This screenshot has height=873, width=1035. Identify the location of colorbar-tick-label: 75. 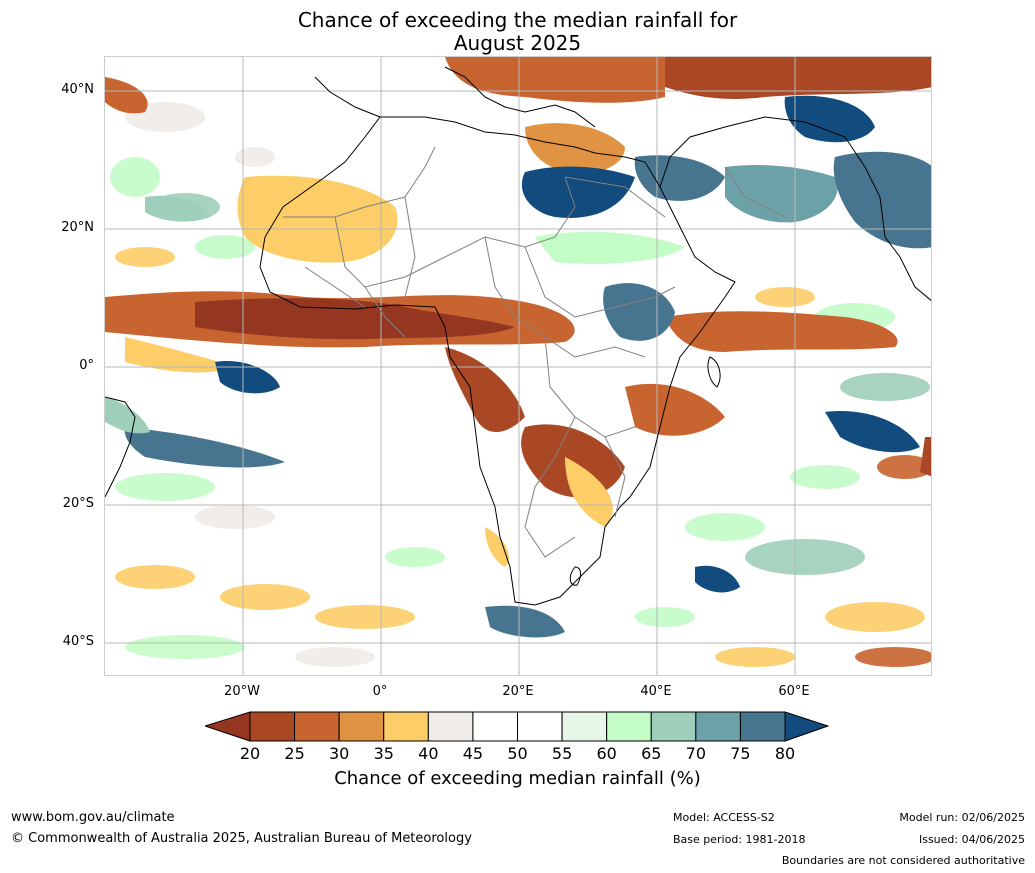
(740, 753).